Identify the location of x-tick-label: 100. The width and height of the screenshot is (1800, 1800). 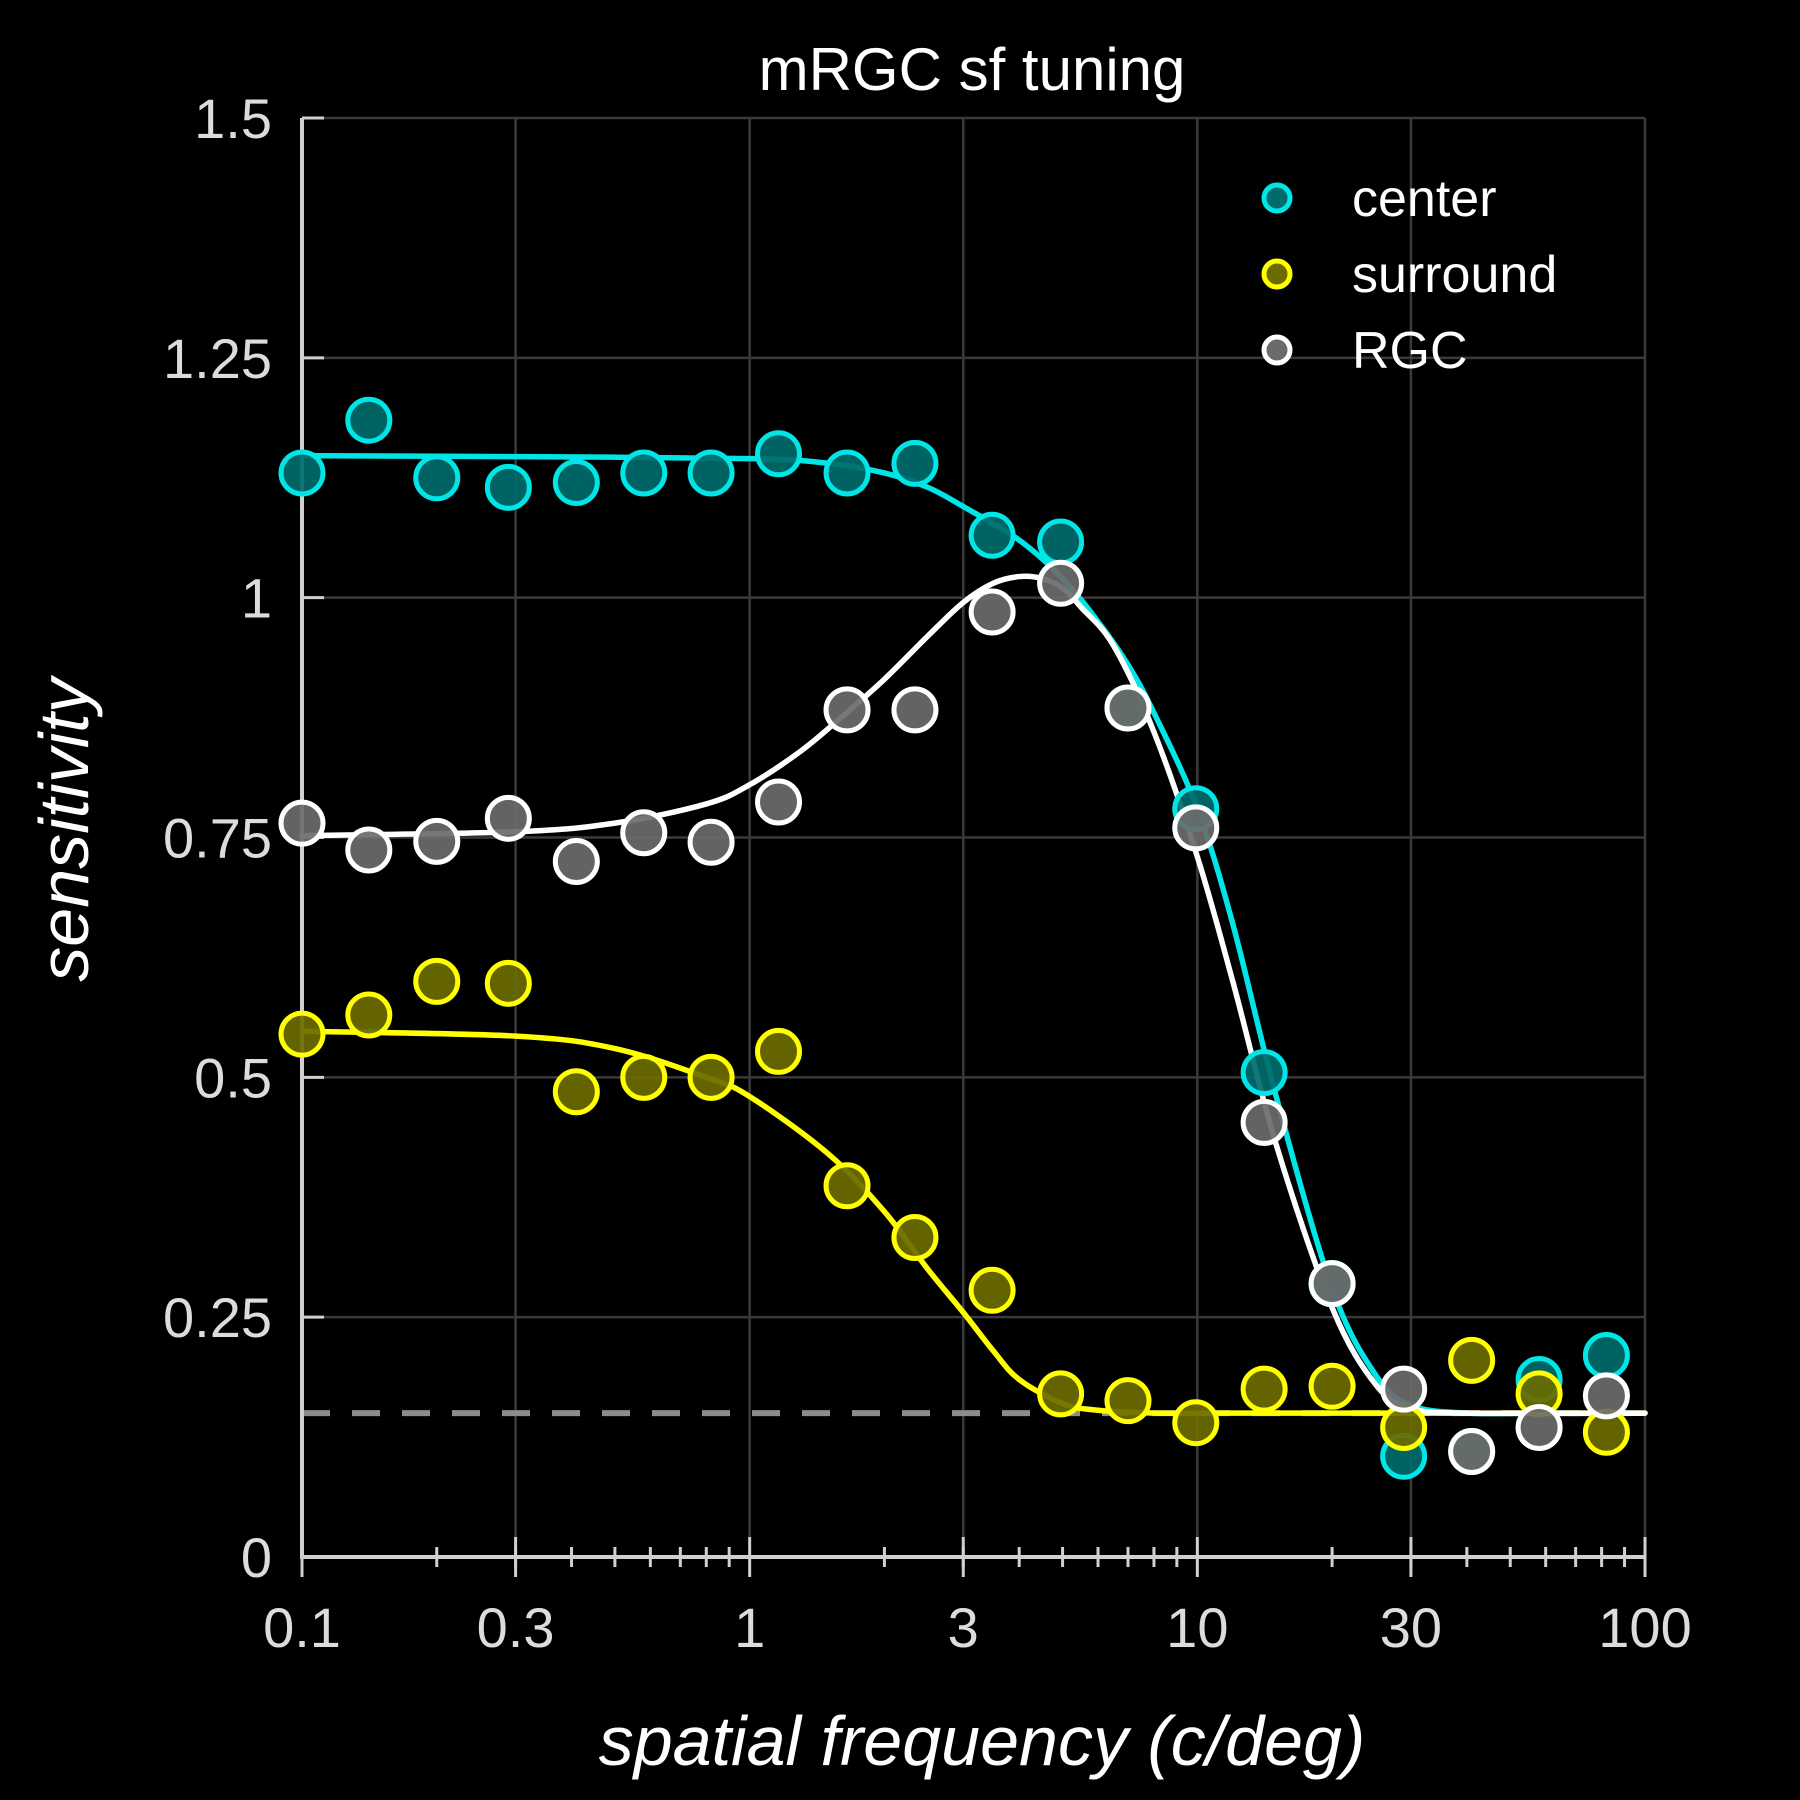
(1644, 1627).